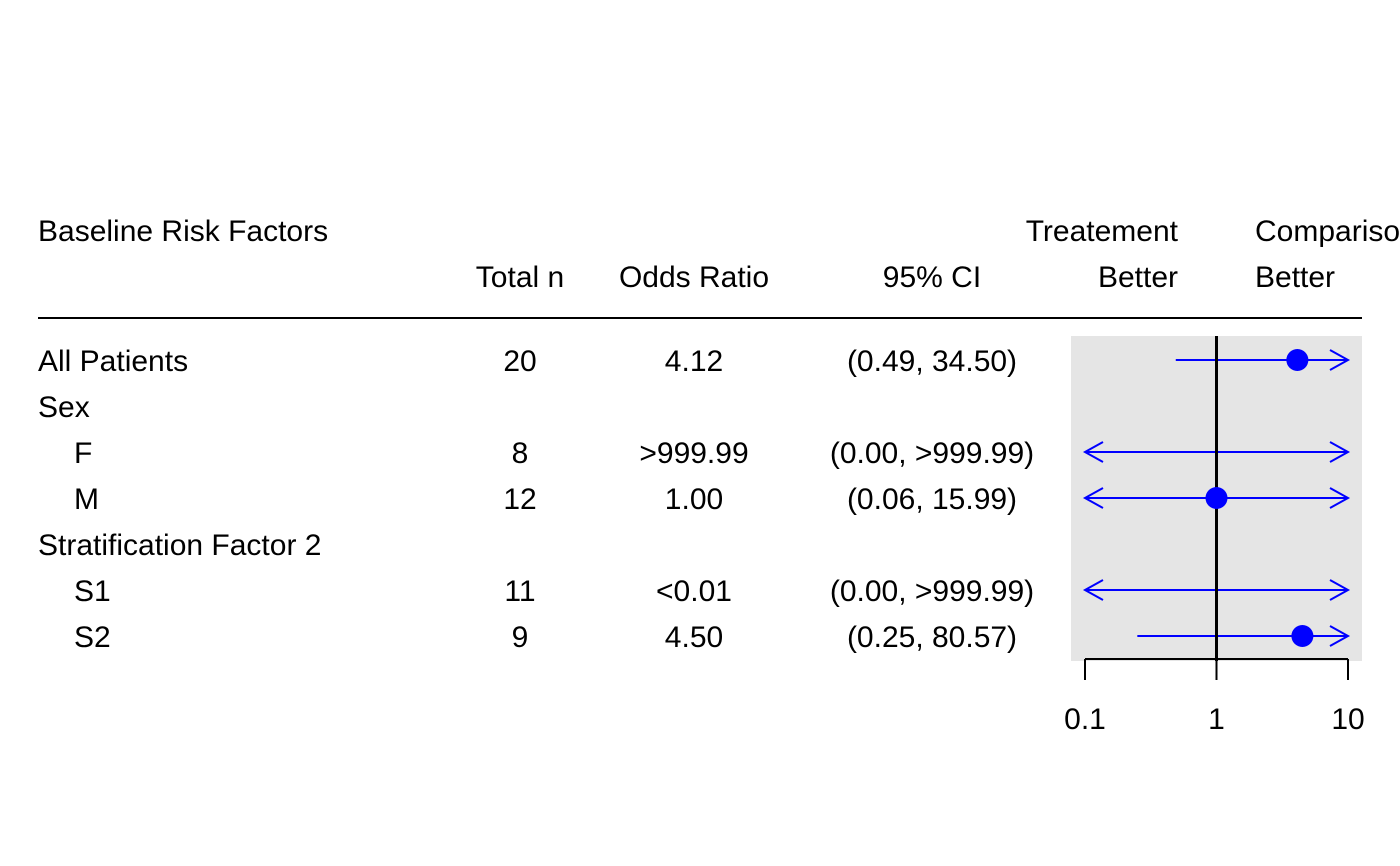 This screenshot has width=1400, height=866. I want to click on row-label: Stratification Factor 2, so click(179, 545).